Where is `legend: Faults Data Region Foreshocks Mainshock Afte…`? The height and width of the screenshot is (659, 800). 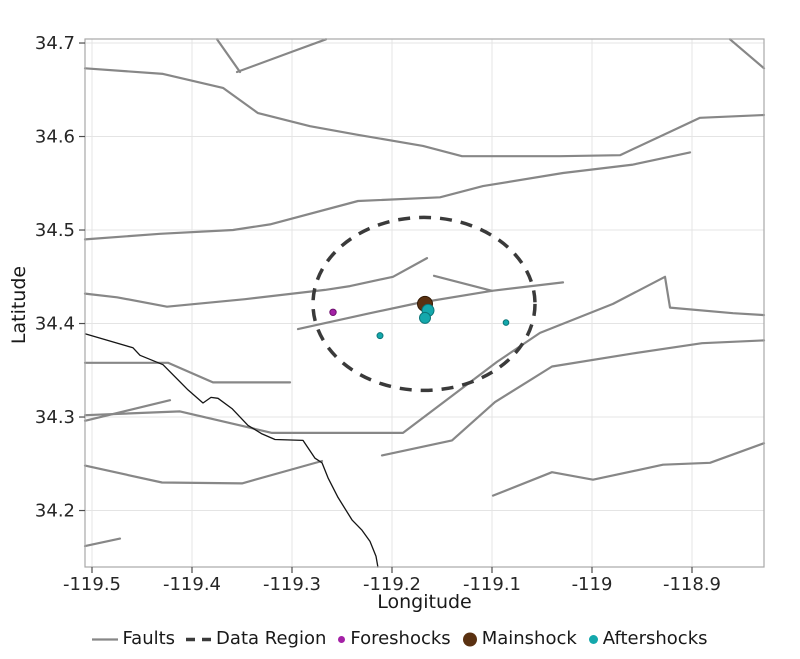 legend: Faults Data Region Foreshocks Mainshock Afte… is located at coordinates (400, 638).